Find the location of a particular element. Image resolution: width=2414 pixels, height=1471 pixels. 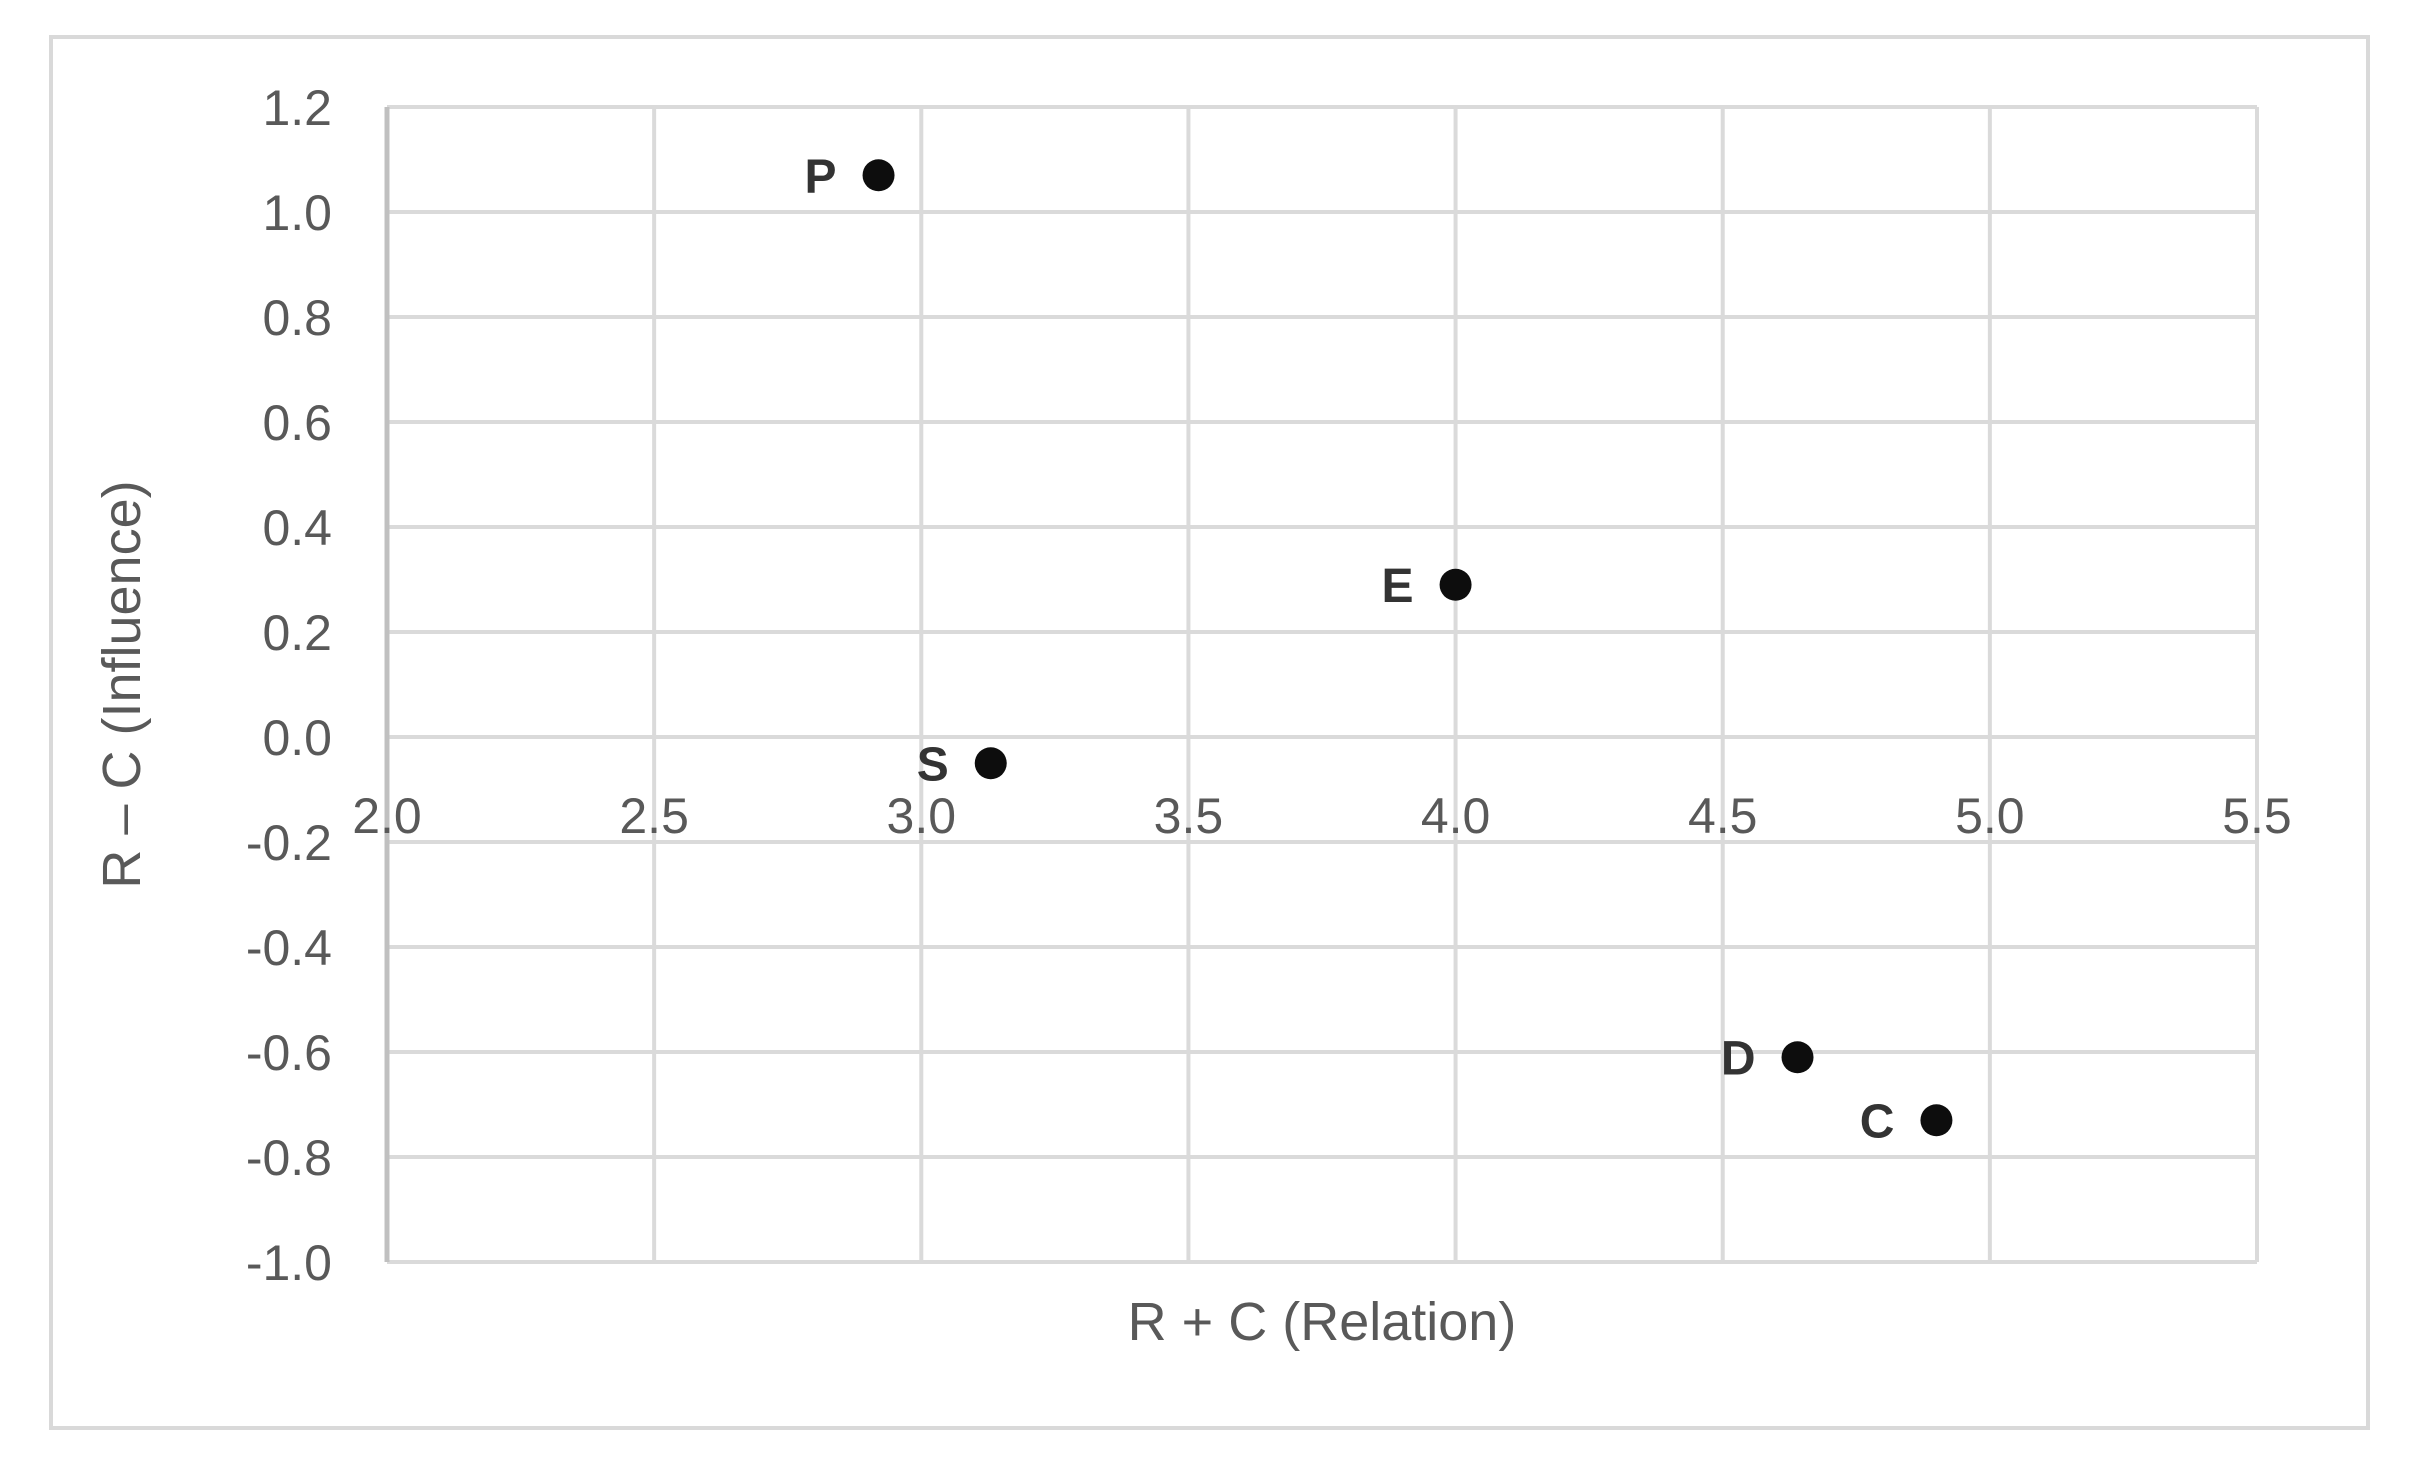

data-point-C is located at coordinates (1936, 1120).